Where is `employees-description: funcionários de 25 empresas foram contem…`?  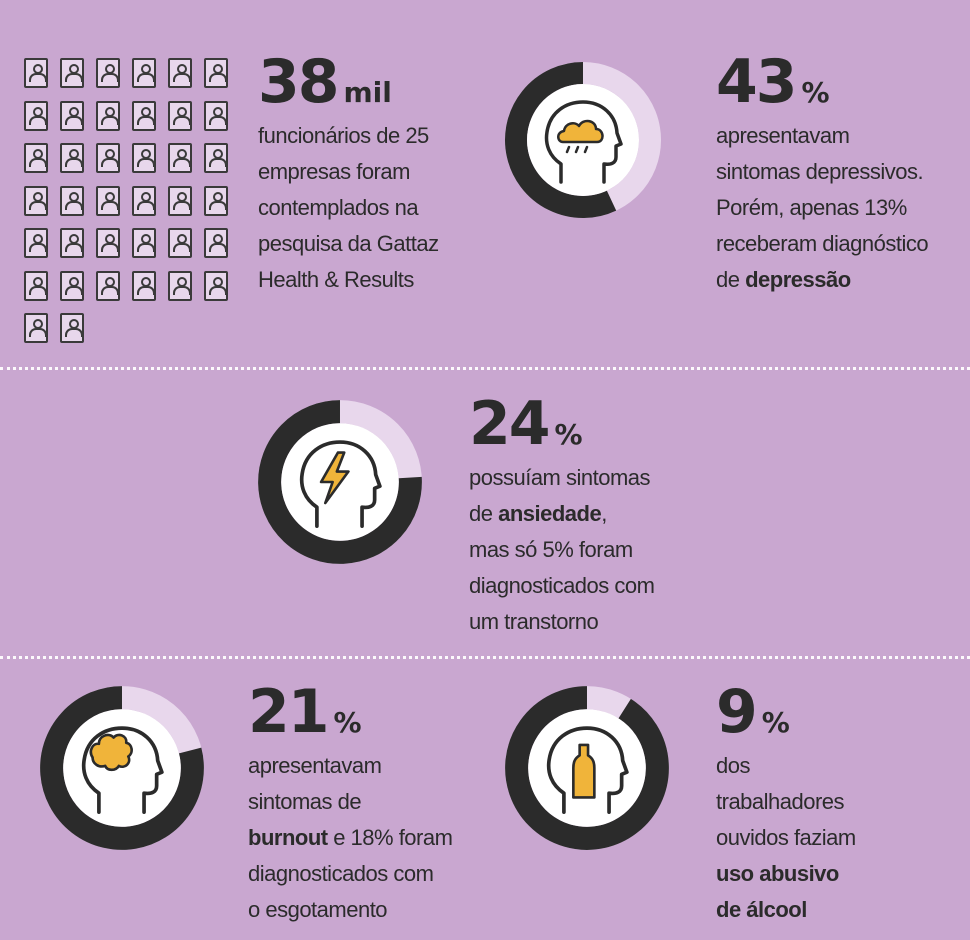 employees-description: funcionários de 25 empresas foram contem… is located at coordinates (378, 208).